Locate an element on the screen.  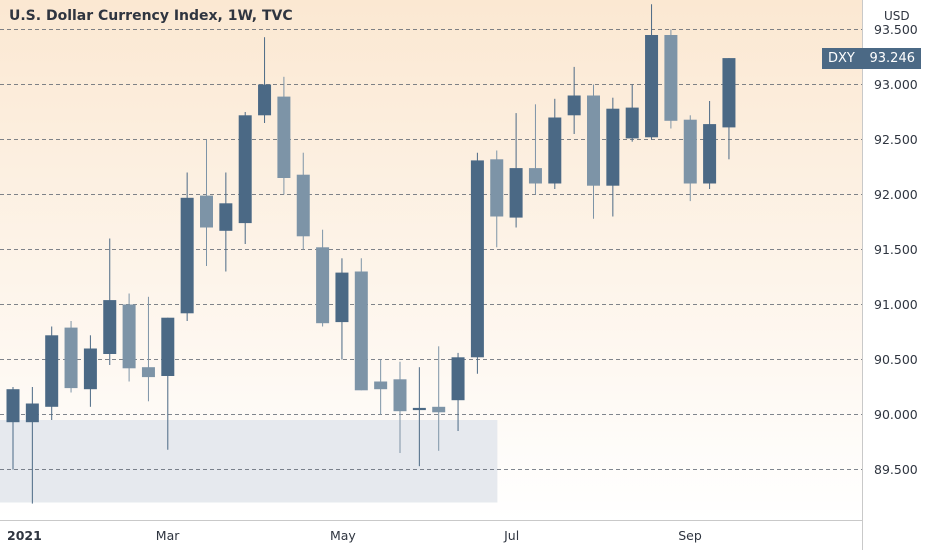
y-tick-label: 93.500 is located at coordinates (896, 29).